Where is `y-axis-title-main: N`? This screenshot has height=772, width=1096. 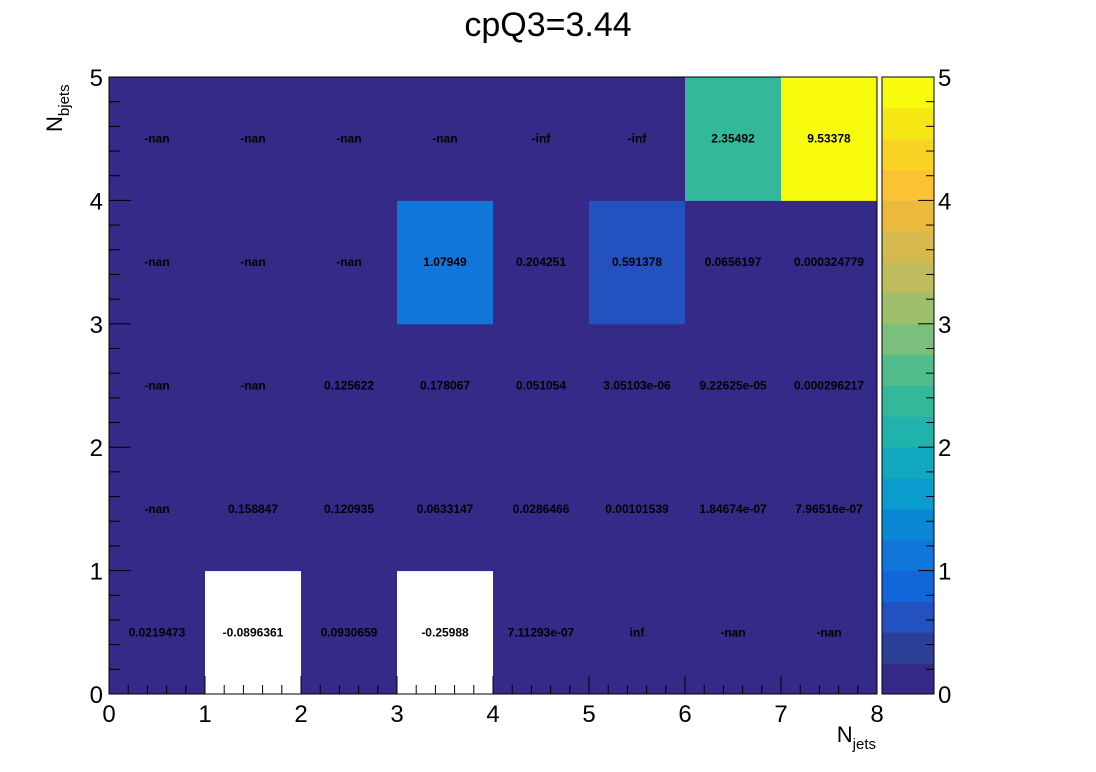
y-axis-title-main: N is located at coordinates (54, 124).